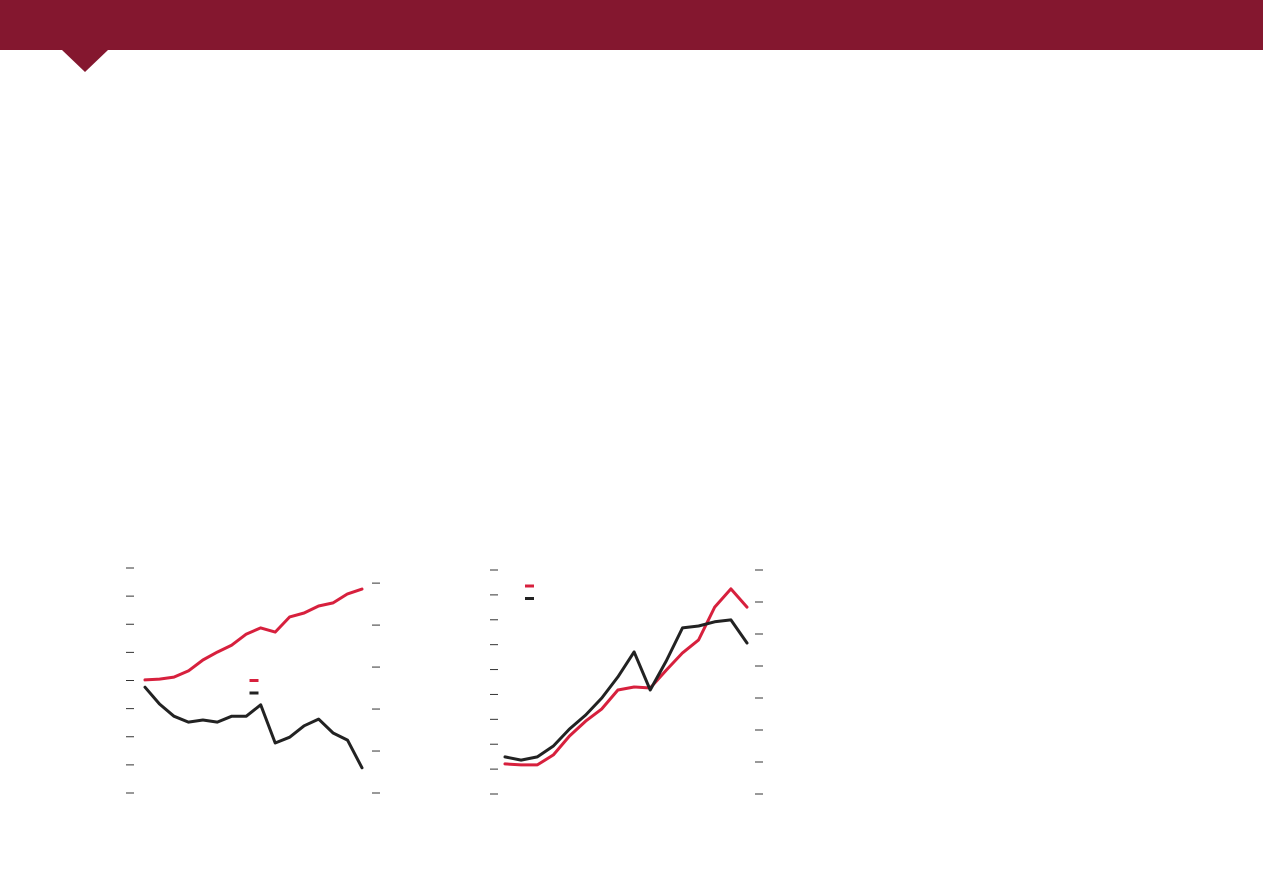 This screenshot has width=1263, height=893. I want to click on header-bar, so click(631, 25).